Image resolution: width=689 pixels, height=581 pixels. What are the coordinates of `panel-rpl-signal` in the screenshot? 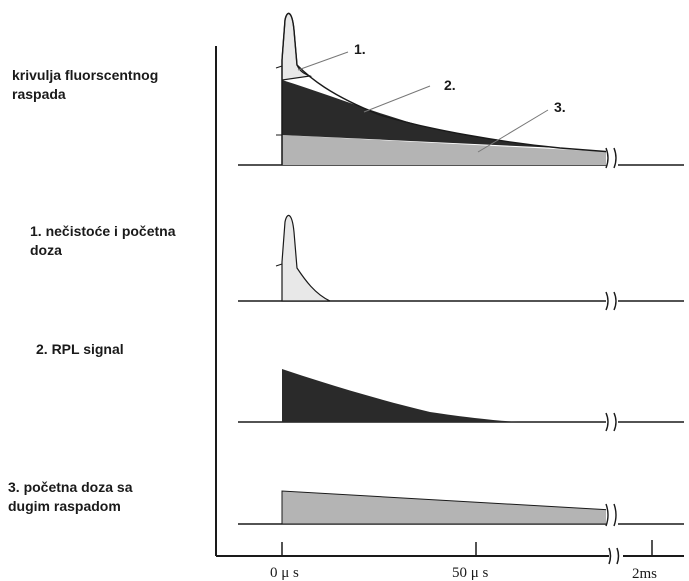 It's located at (461, 400).